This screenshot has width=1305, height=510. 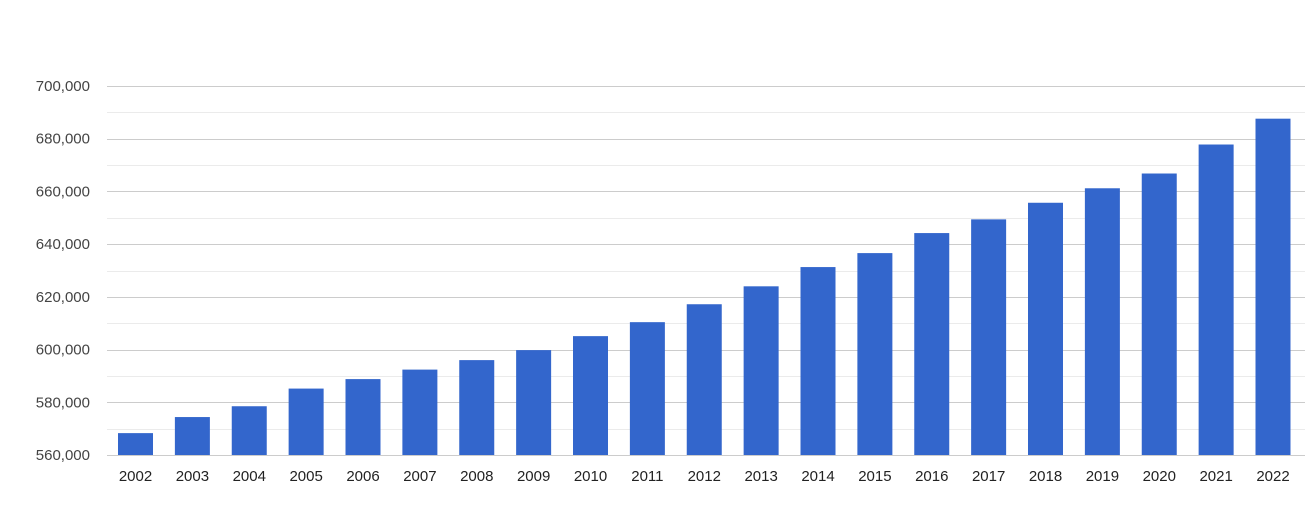 What do you see at coordinates (63, 191) in the screenshot?
I see `y-tick-label: 660,000` at bounding box center [63, 191].